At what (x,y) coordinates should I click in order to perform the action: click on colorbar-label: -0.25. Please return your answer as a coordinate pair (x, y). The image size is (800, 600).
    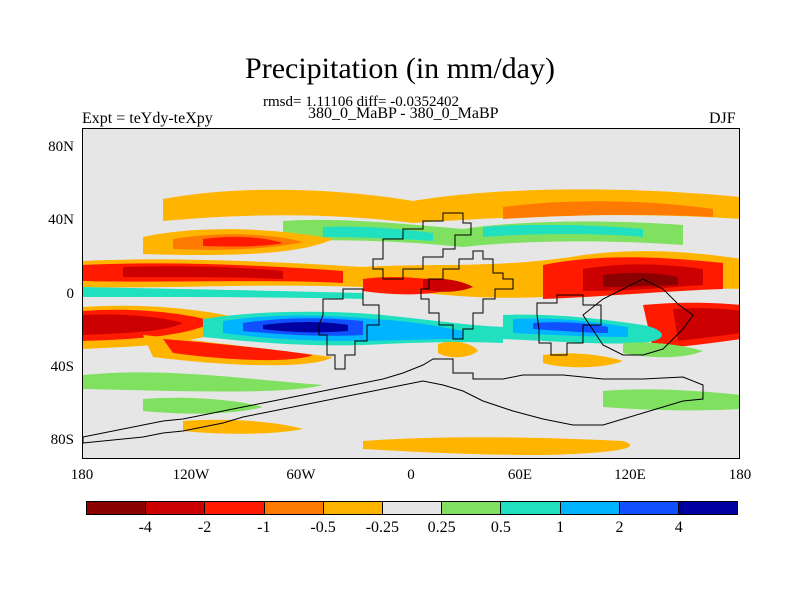
    Looking at the image, I should click on (382, 527).